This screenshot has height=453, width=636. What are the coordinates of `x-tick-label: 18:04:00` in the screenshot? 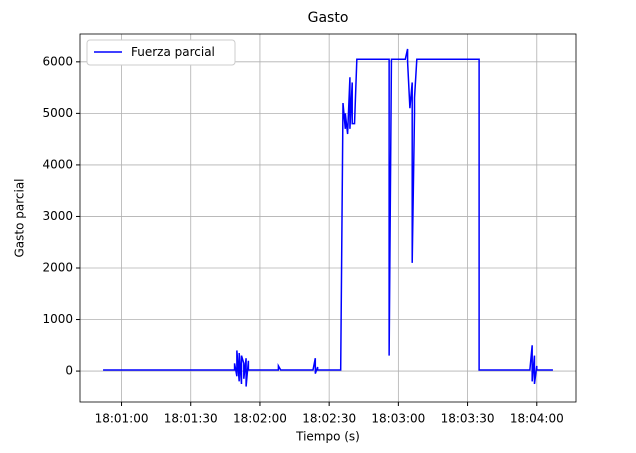 It's located at (537, 419).